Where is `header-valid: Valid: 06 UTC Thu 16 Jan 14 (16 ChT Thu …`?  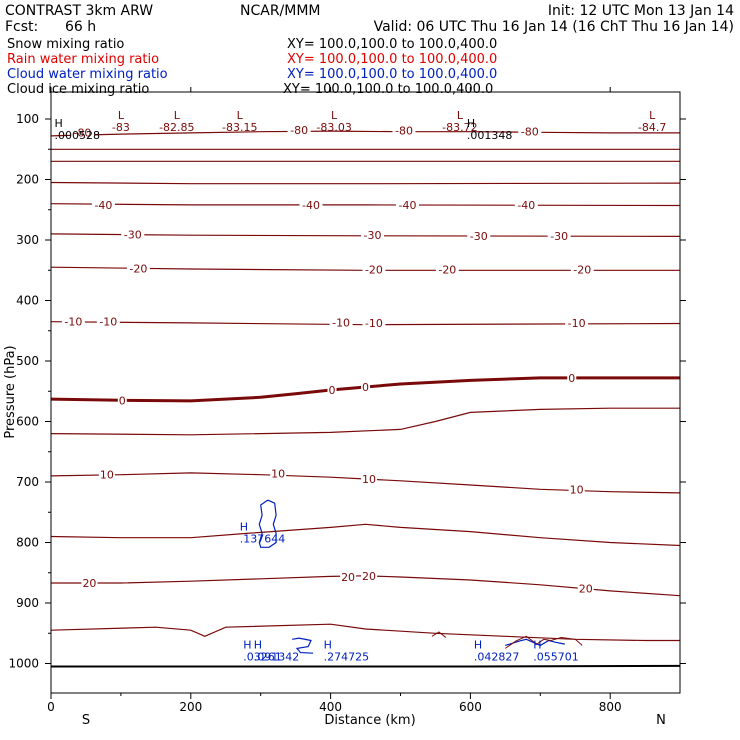 header-valid: Valid: 06 UTC Thu 16 Jan 14 (16 ChT Thu … is located at coordinates (554, 27).